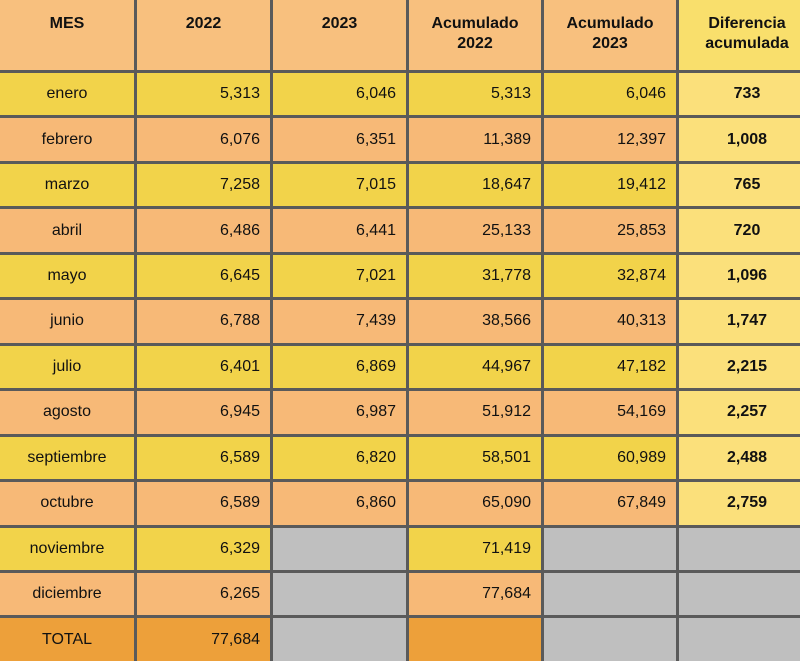 This screenshot has width=800, height=661. What do you see at coordinates (67, 594) in the screenshot?
I see `cell-mes: diciembre` at bounding box center [67, 594].